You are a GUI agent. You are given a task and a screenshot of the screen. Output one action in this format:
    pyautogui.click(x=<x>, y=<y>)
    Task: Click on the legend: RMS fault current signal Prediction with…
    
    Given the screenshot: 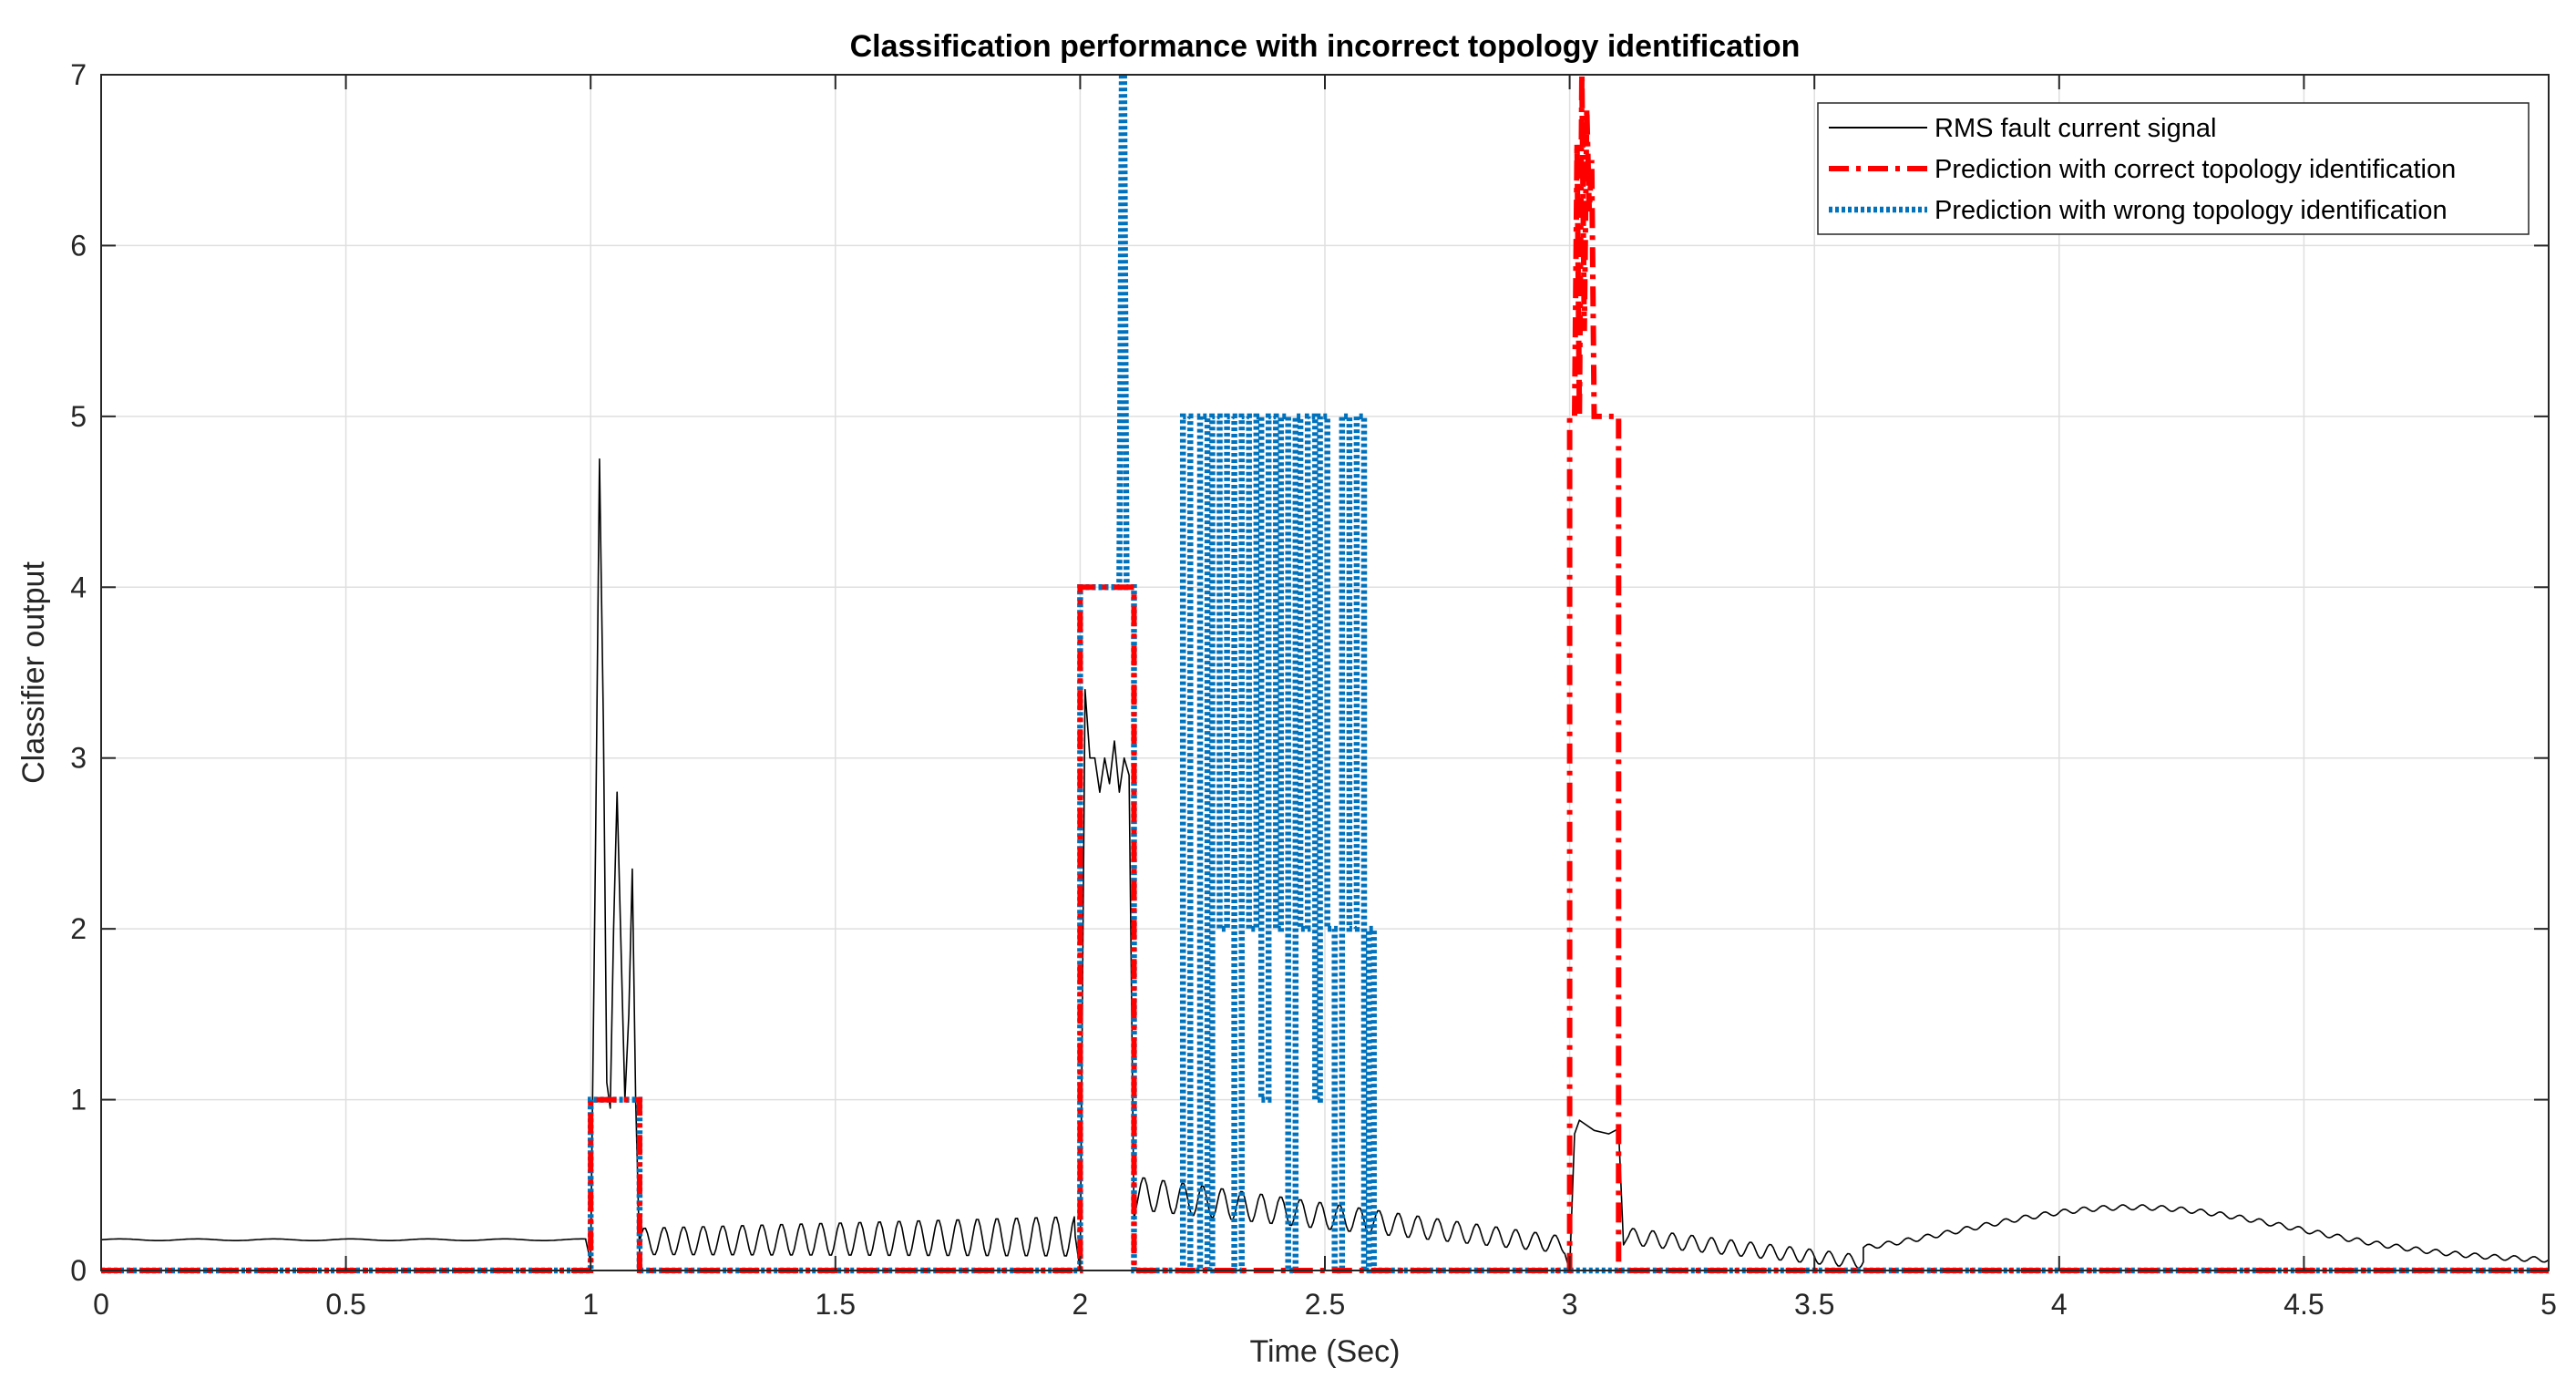 What is the action you would take?
    pyautogui.click(x=2174, y=168)
    